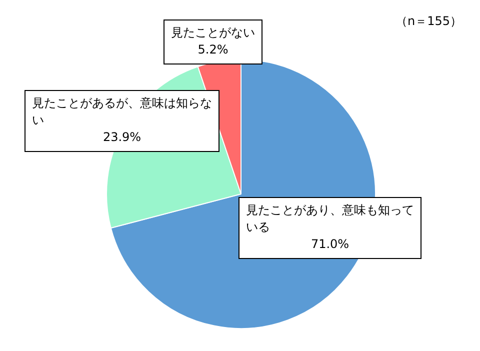  What do you see at coordinates (122, 137) in the screenshot?
I see `data-label: 23.9%` at bounding box center [122, 137].